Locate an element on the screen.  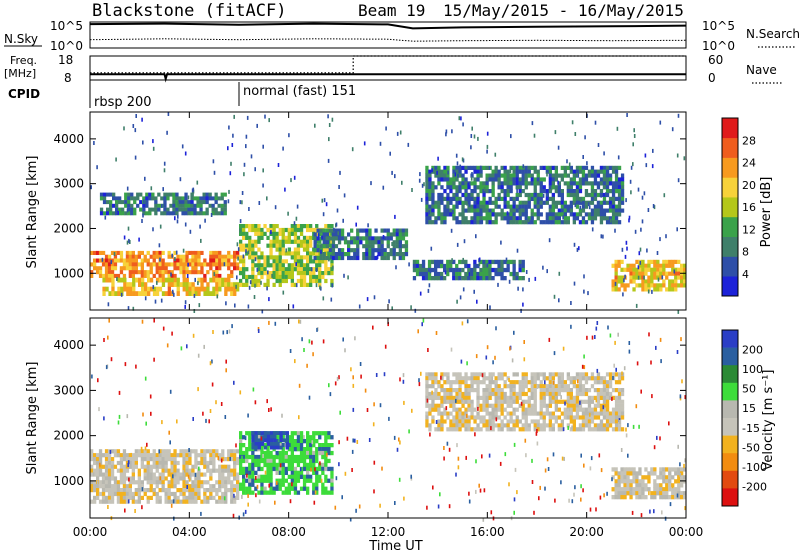
velocity-colorbar-tick: 50 is located at coordinates (749, 389).